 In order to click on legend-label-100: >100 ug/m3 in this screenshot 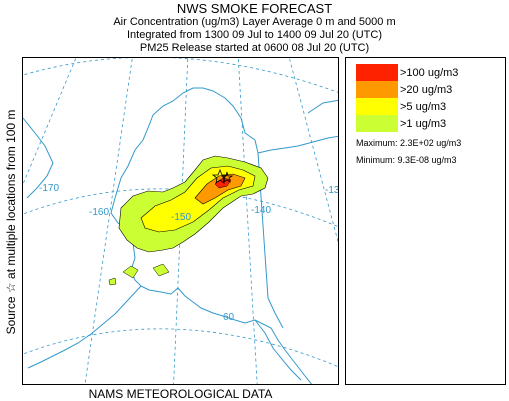, I will do `click(429, 72)`.